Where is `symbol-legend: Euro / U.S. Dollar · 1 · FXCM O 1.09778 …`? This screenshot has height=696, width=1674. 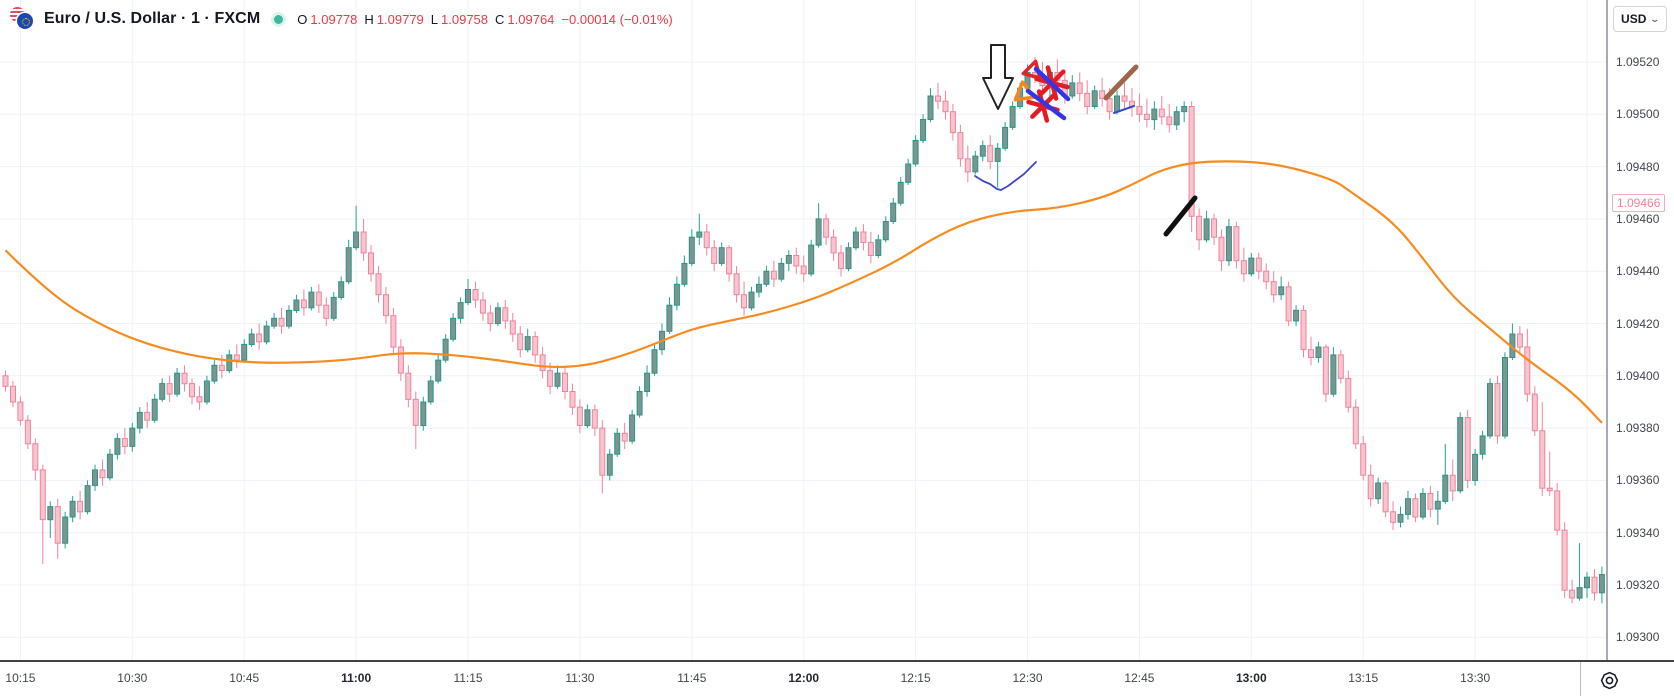
symbol-legend: Euro / U.S. Dollar · 1 · FXCM O 1.09778 … is located at coordinates (341, 19).